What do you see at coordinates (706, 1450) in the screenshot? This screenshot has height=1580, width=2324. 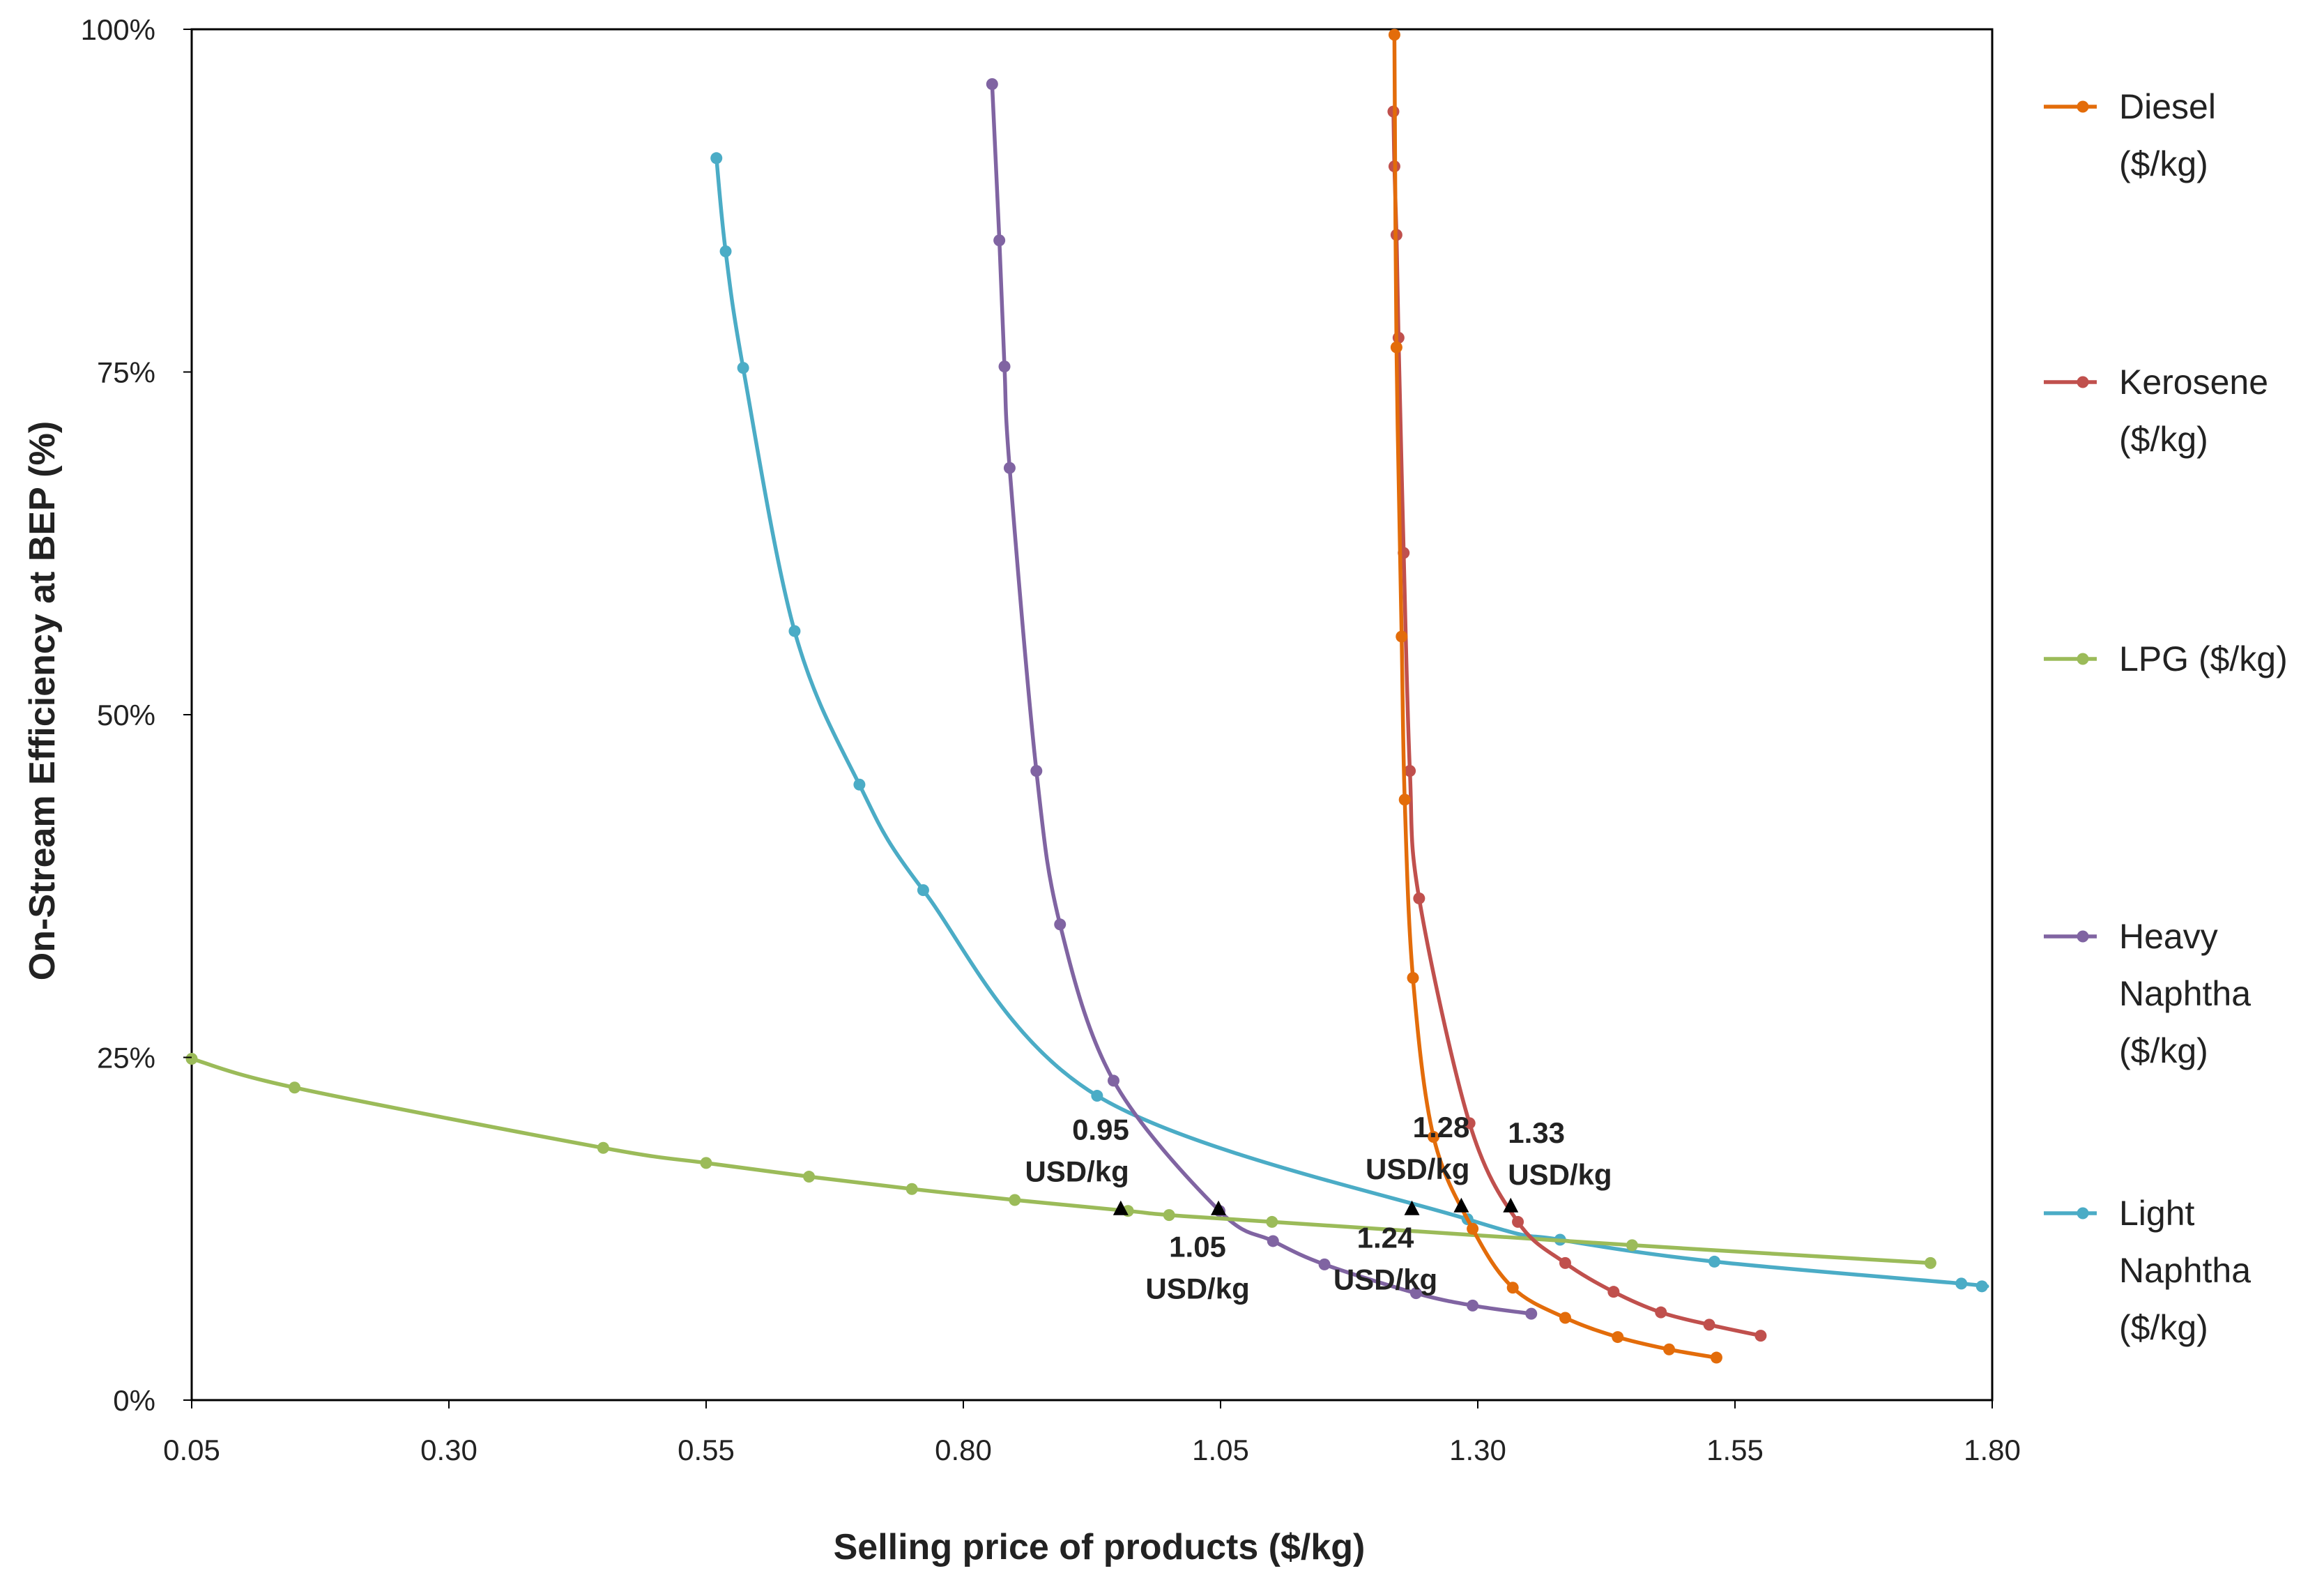 I see `x-tick-label: 0.55` at bounding box center [706, 1450].